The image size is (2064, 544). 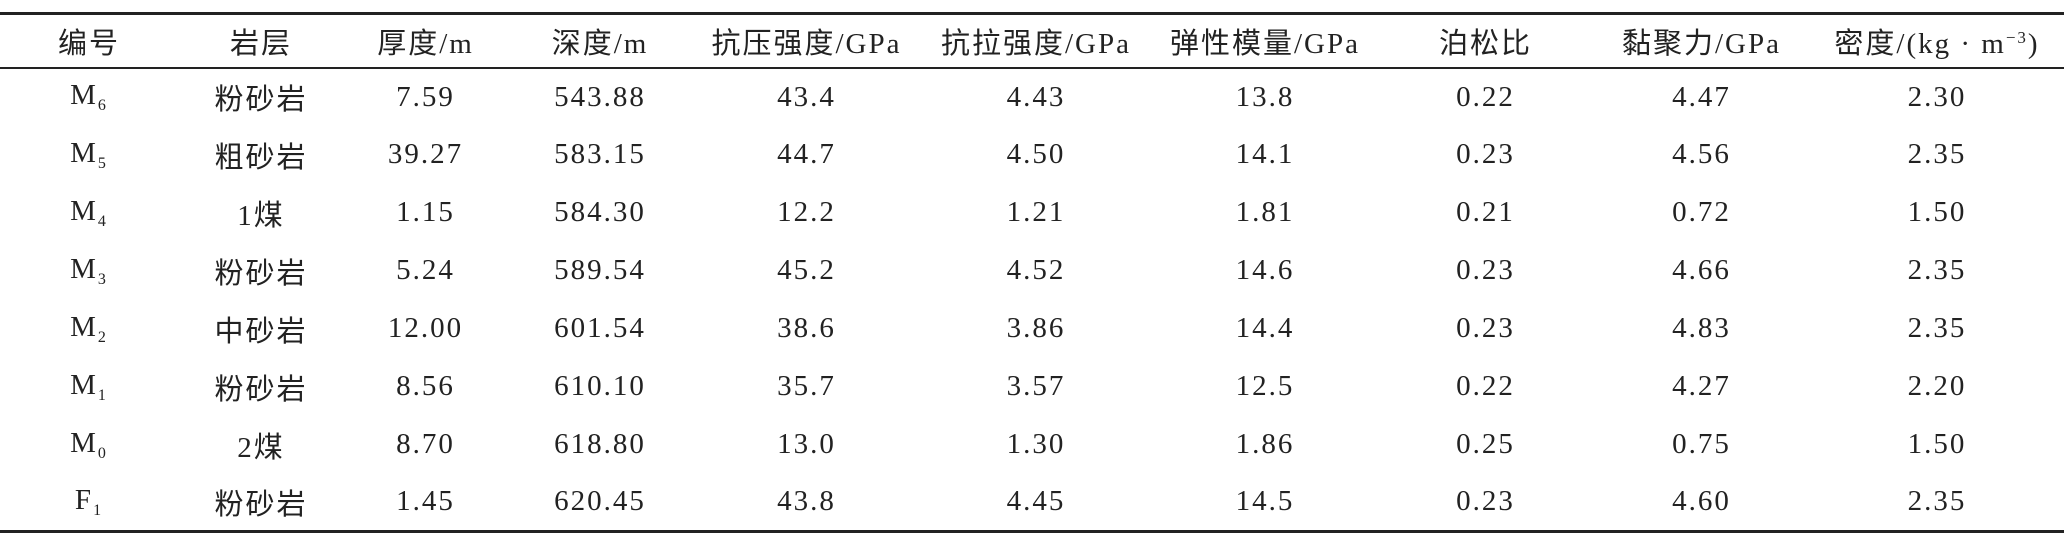 What do you see at coordinates (1937, 386) in the screenshot?
I see `table-cell: 2.20` at bounding box center [1937, 386].